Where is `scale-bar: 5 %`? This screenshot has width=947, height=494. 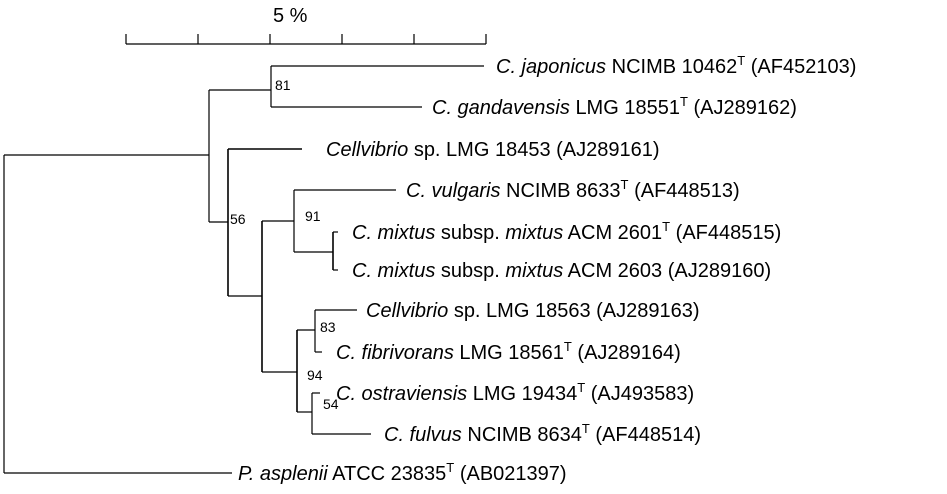 scale-bar: 5 % is located at coordinates (306, 25).